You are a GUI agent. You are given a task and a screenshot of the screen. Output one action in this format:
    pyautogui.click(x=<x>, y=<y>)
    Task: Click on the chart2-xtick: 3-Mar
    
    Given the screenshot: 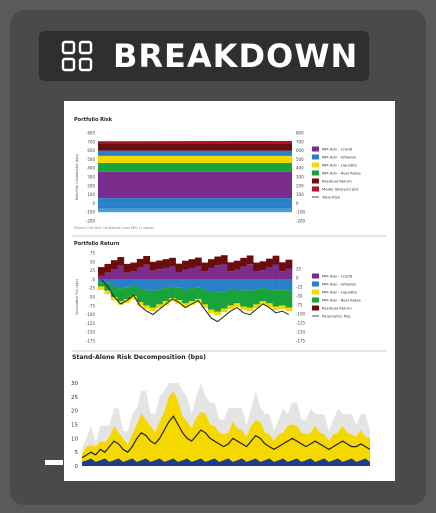 What is the action you would take?
    pyautogui.click(x=226, y=321)
    